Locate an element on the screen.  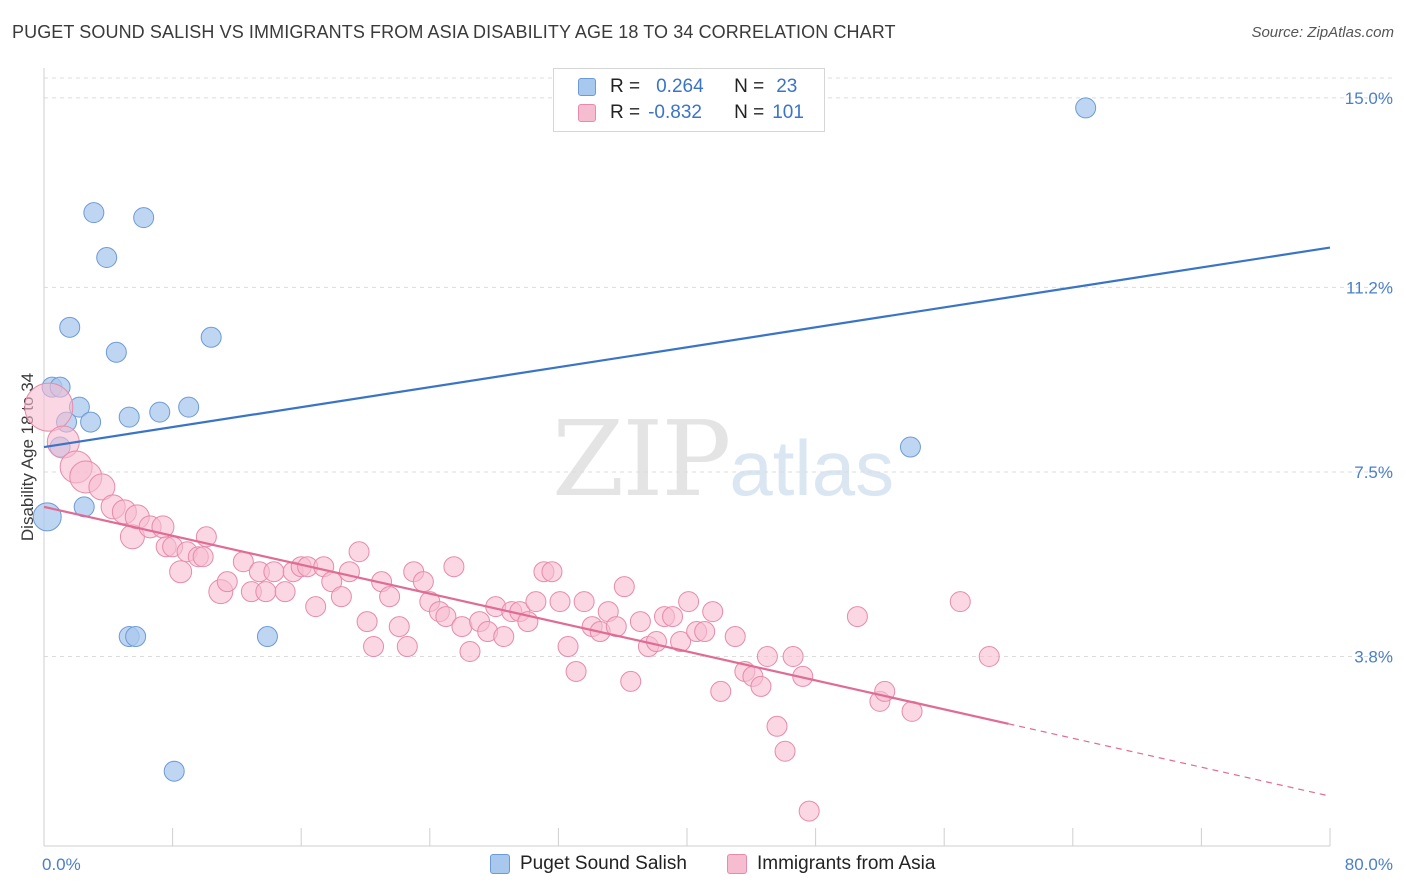
x-tick-label-min: 0.0% is located at coordinates (61, 864).